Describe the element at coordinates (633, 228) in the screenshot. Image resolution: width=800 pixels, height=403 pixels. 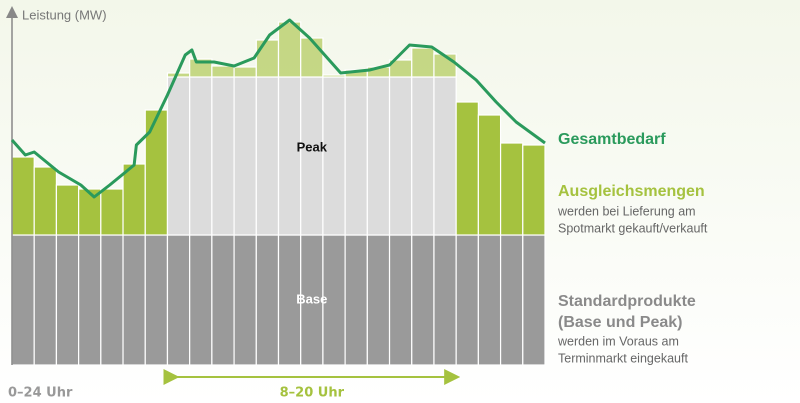
I see `note: Spotmarkt gekauft/verkauft` at that location.